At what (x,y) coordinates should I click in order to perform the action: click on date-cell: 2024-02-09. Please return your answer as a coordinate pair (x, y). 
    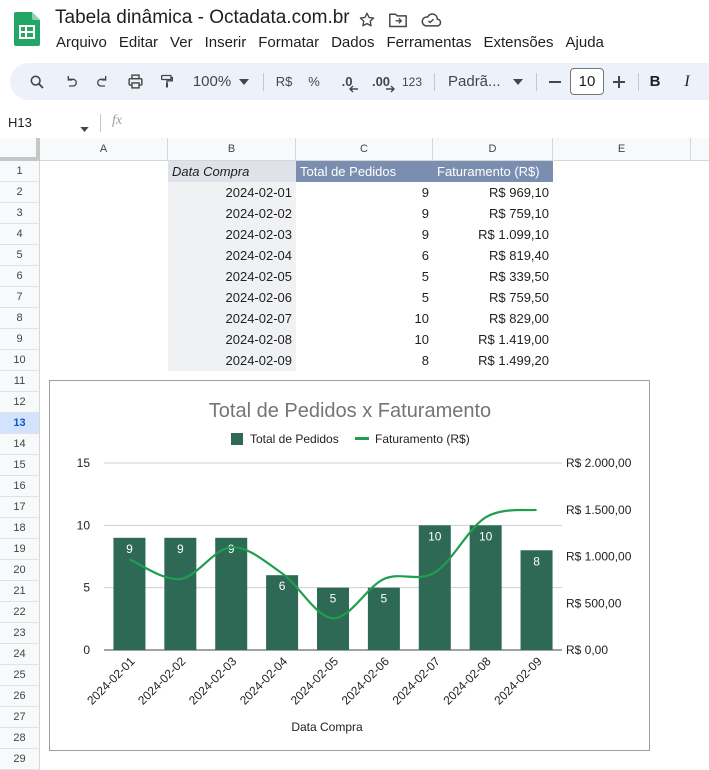
    Looking at the image, I should click on (232, 360).